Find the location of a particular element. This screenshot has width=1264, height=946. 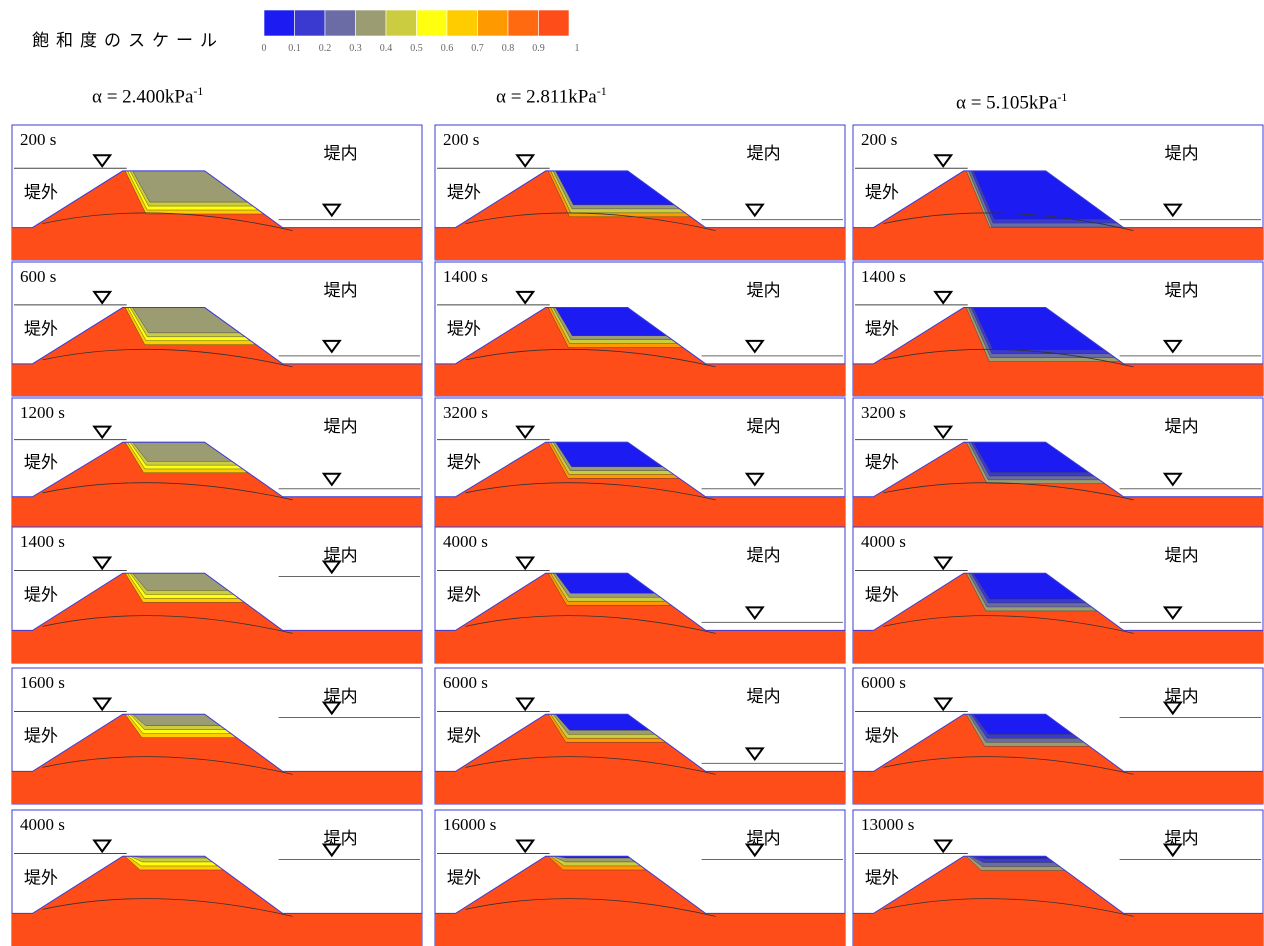

alpha-label-3: α = 5.105kPa-1 is located at coordinates (1011, 102).